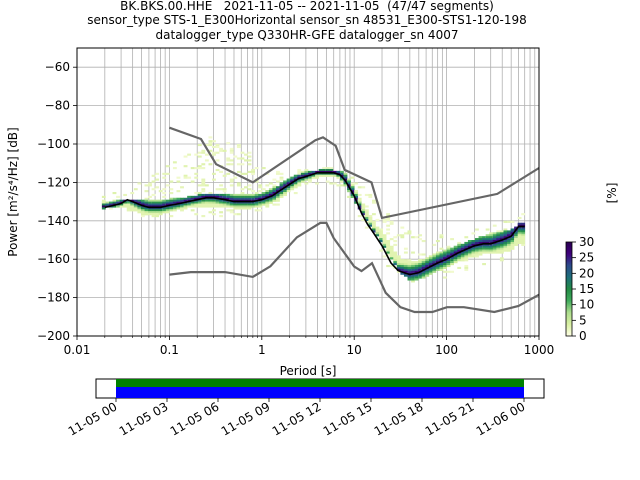 This screenshot has height=480, width=640. Describe the element at coordinates (583, 336) in the screenshot. I see `colorbar-tick-label: 0` at that location.